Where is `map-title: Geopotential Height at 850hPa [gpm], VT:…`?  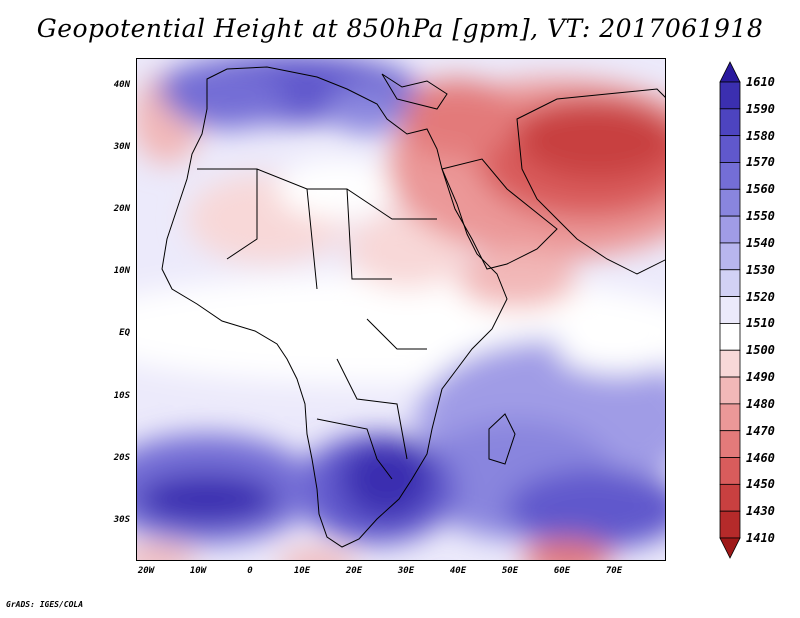 map-title: Geopotential Height at 850hPa [gpm], VT:… is located at coordinates (400, 28).